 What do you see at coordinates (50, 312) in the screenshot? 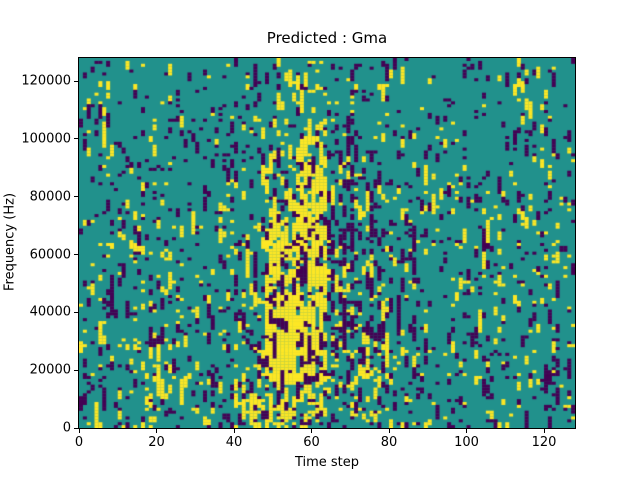
I see `y-tick-label: 40000` at bounding box center [50, 312].